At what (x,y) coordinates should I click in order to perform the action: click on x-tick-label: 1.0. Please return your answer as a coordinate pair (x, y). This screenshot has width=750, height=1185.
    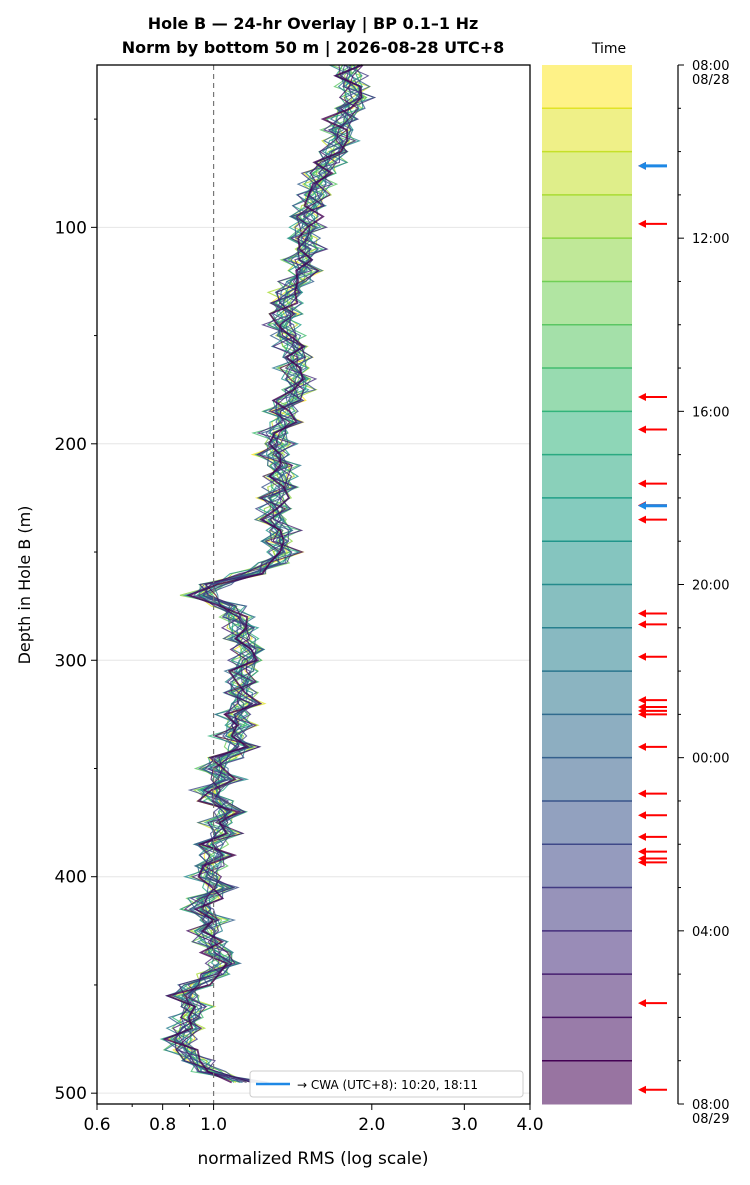
    Looking at the image, I should click on (213, 1125).